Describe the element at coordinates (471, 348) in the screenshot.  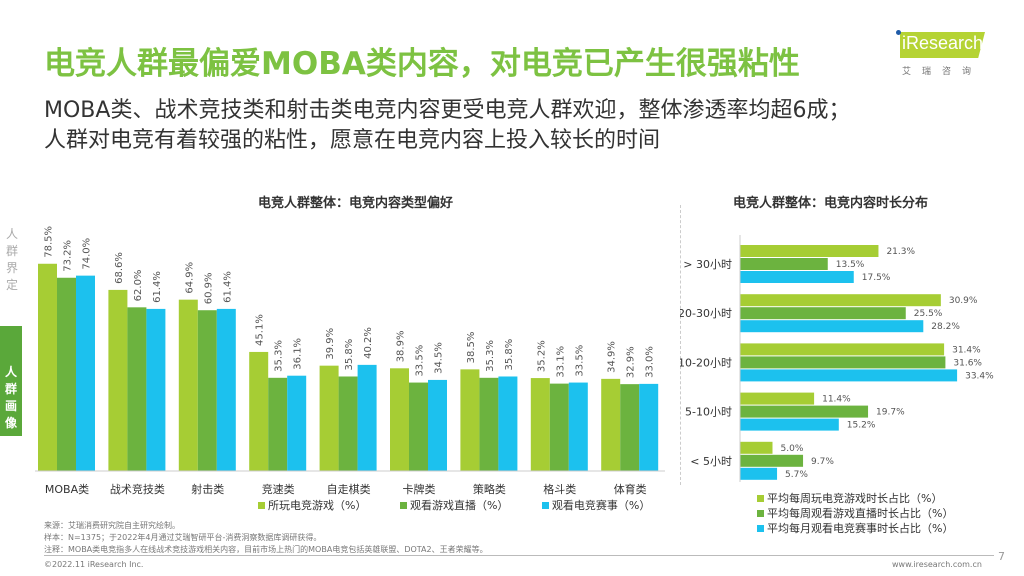
I see `data-label: 38.5%` at that location.